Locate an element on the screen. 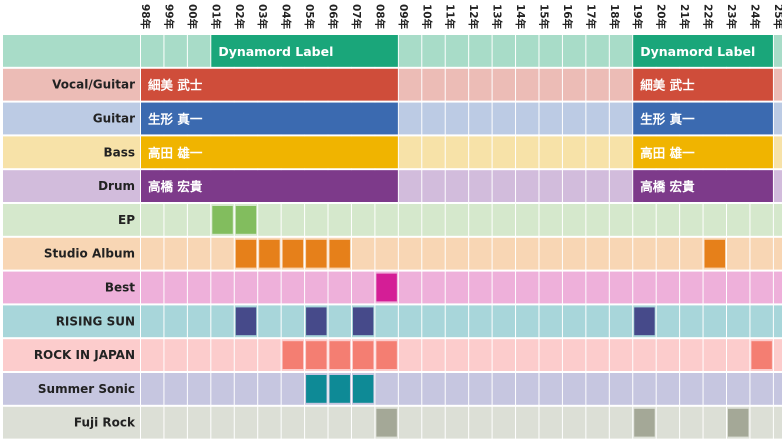  span-bar-label: 高田 雄一 is located at coordinates (667, 152).